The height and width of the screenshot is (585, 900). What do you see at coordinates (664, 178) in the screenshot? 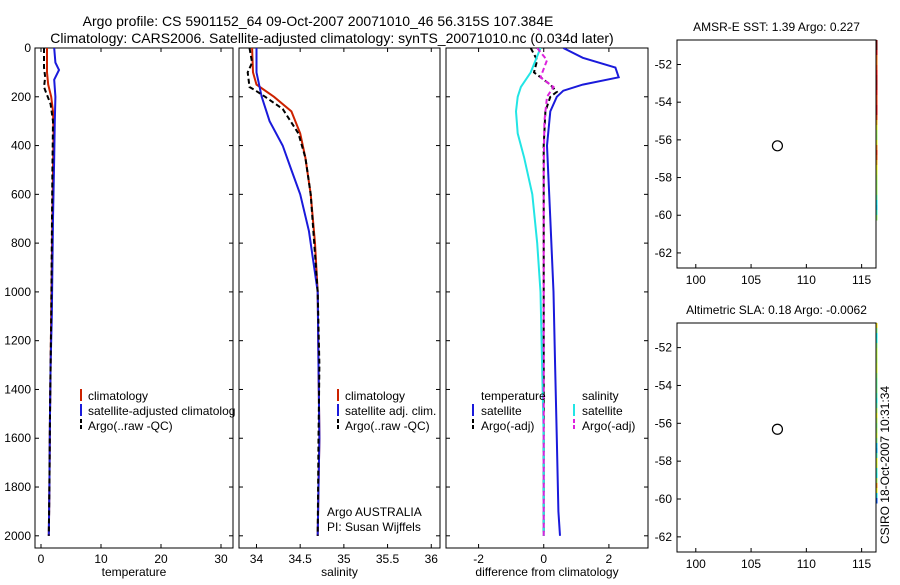
I see `sst_map-ytick-label: -58` at bounding box center [664, 178].